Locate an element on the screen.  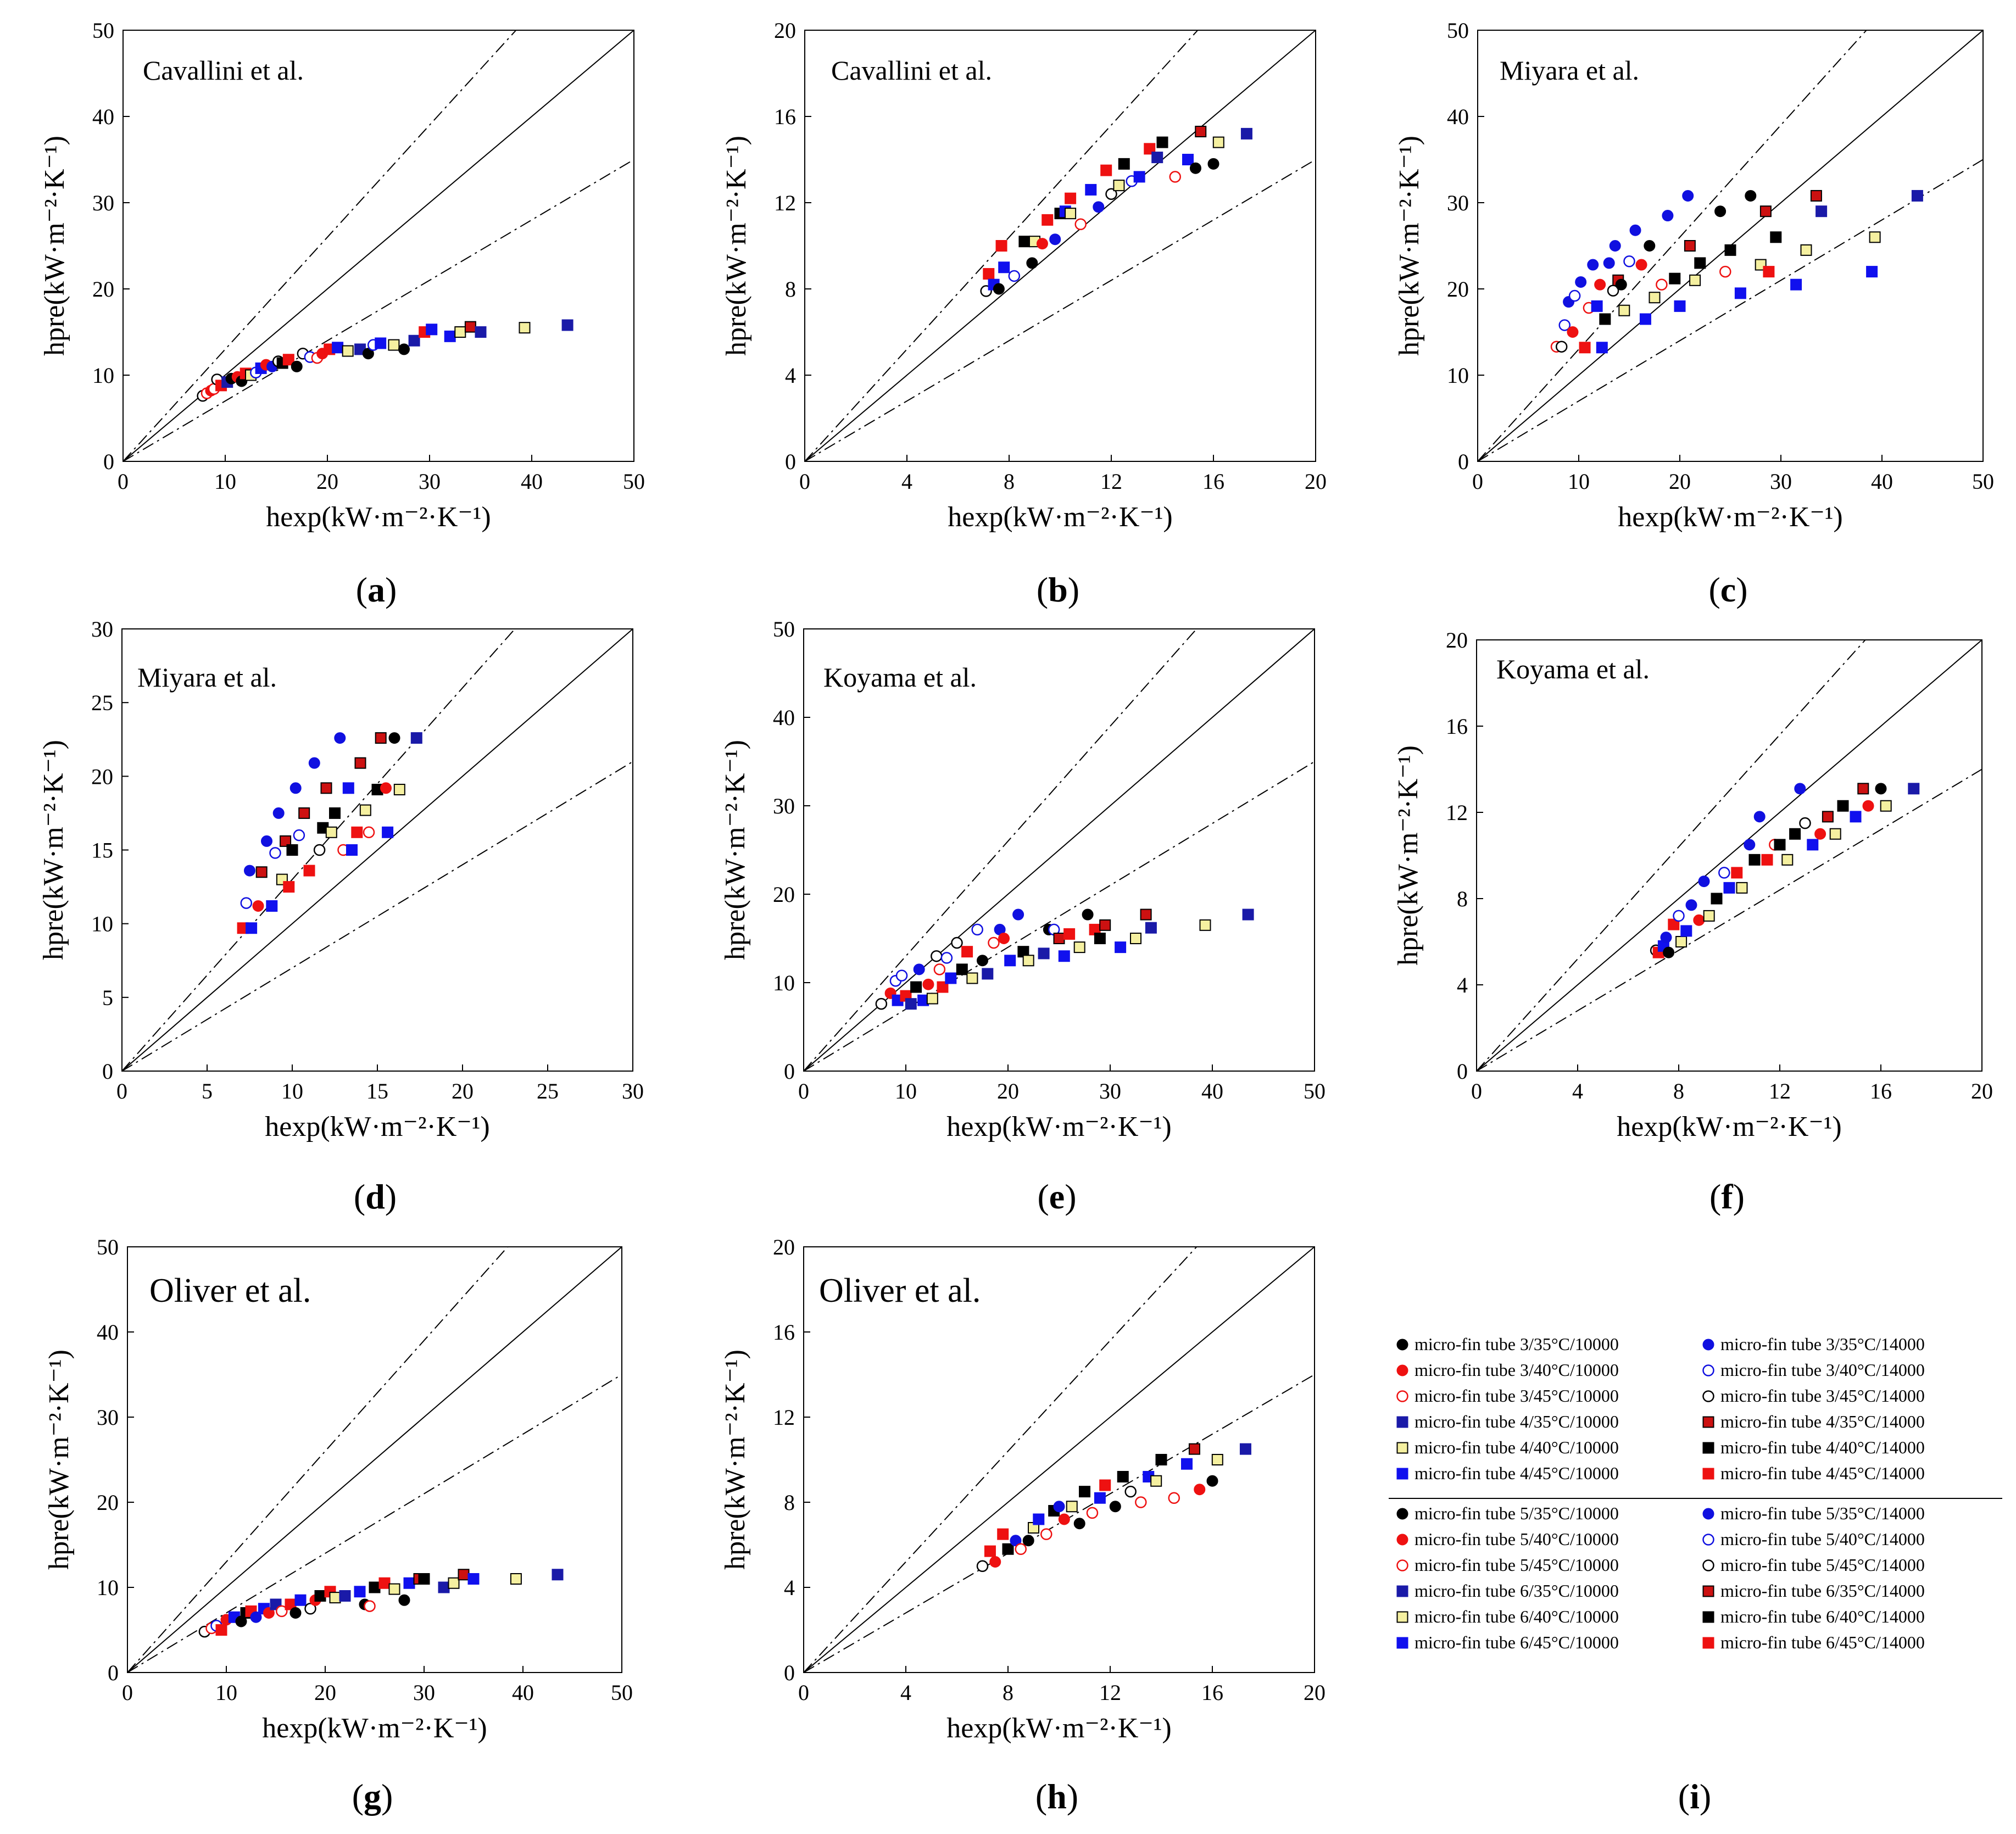
legend-label: micro-fin tube 5/35°C/10000 is located at coordinates (1516, 1513).